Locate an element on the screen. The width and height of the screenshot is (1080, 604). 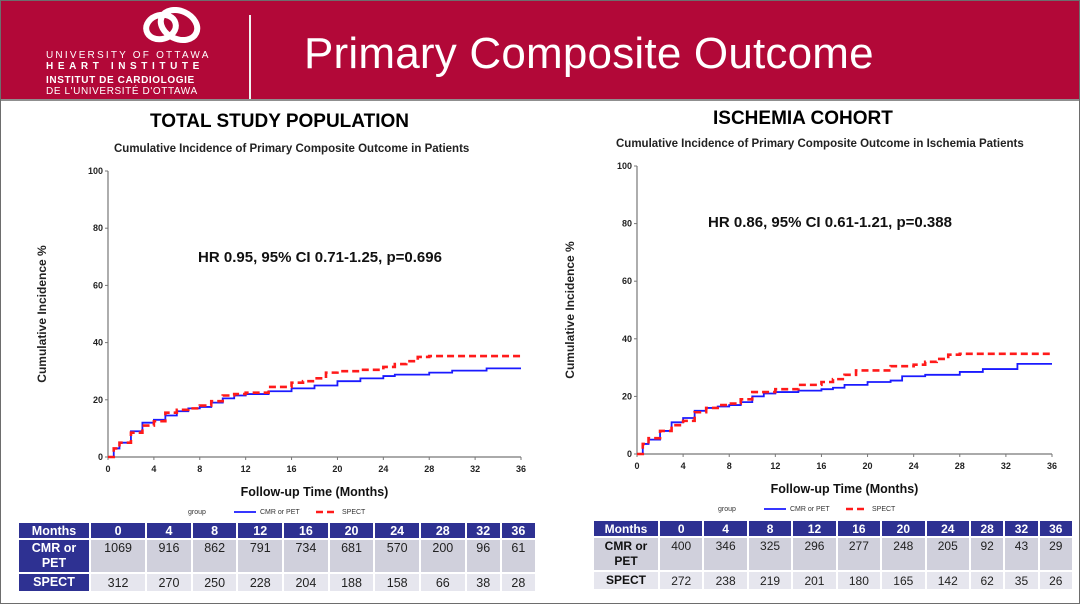
risk-cell: 61 is located at coordinates (518, 556).